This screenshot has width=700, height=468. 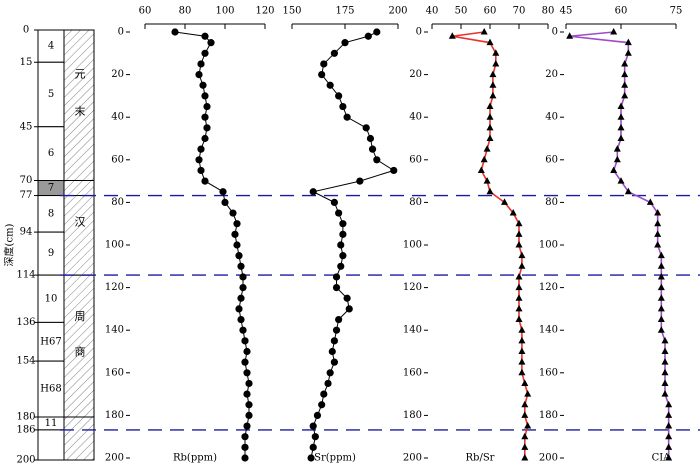 I want to click on y-tick-label: 200, so click(x=412, y=458).